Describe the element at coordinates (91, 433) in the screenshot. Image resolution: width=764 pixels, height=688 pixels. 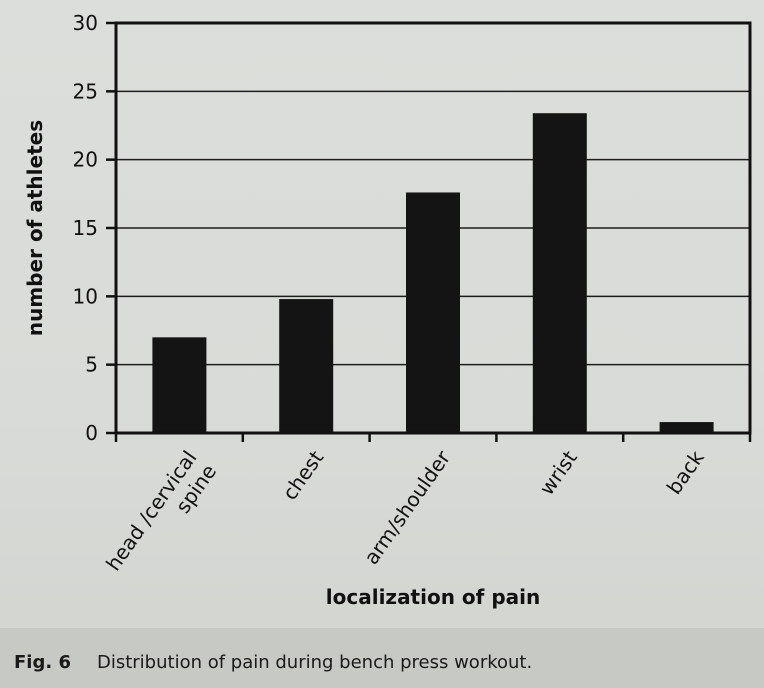
I see `y-tick-label: 0` at that location.